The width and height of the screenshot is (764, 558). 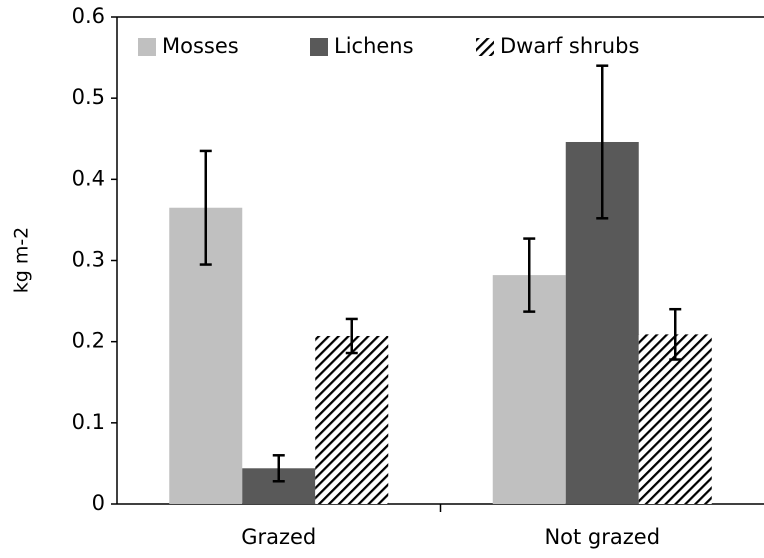 What do you see at coordinates (278, 537) in the screenshot?
I see `x-tick-label: Grazed` at bounding box center [278, 537].